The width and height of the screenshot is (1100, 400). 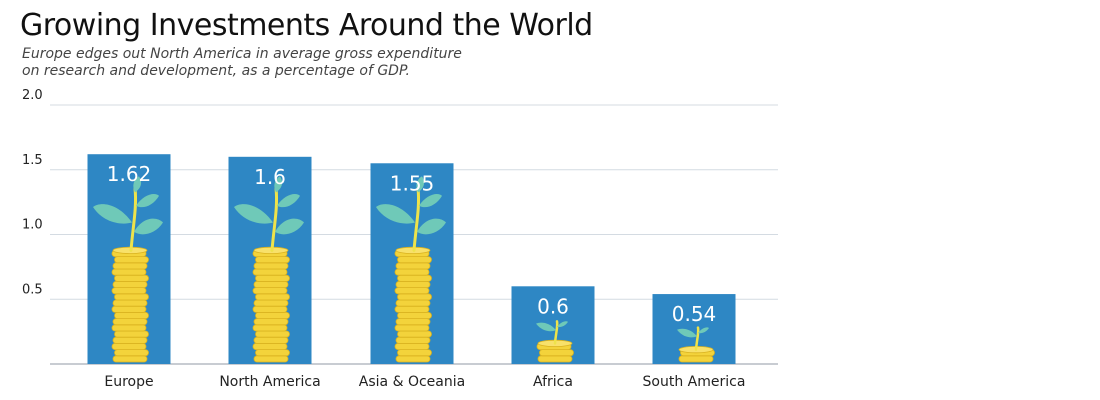 I want to click on bar-value-label: 1.55, so click(x=412, y=183).